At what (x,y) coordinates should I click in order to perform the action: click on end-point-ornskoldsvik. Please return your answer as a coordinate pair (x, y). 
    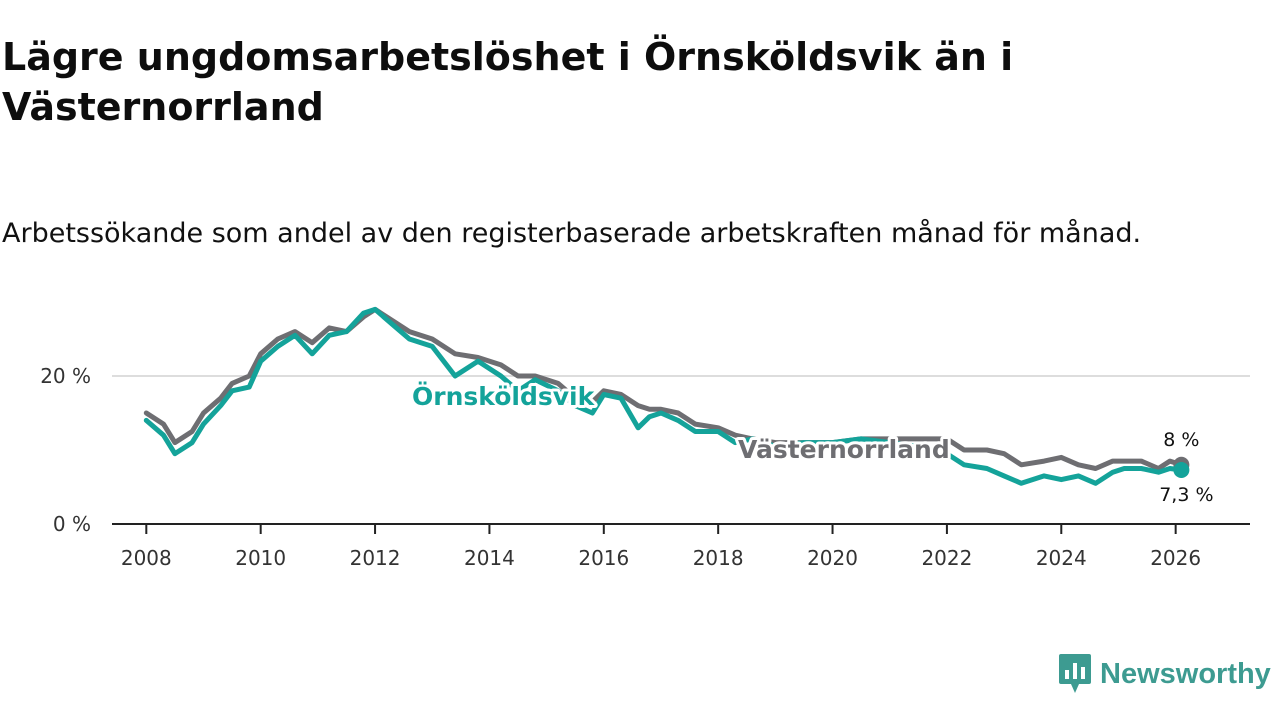
    Looking at the image, I should click on (1181, 469).